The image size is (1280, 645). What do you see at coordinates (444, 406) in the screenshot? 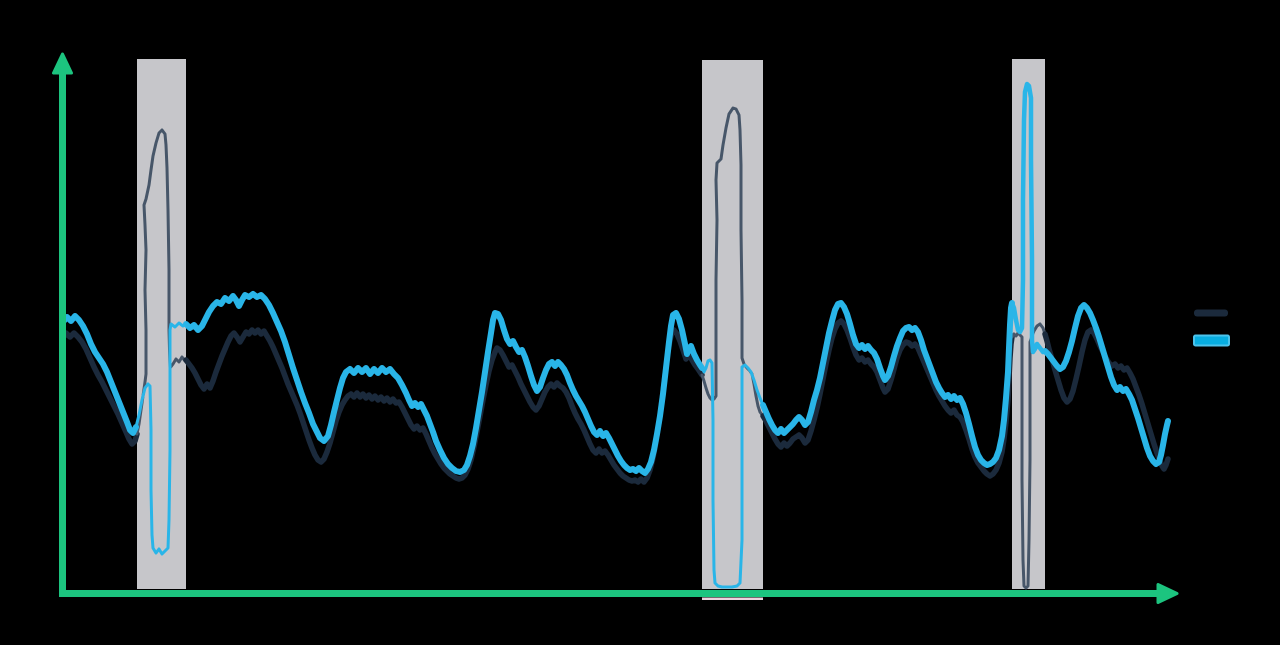
I see `series-dark-mid-1-line` at bounding box center [444, 406].